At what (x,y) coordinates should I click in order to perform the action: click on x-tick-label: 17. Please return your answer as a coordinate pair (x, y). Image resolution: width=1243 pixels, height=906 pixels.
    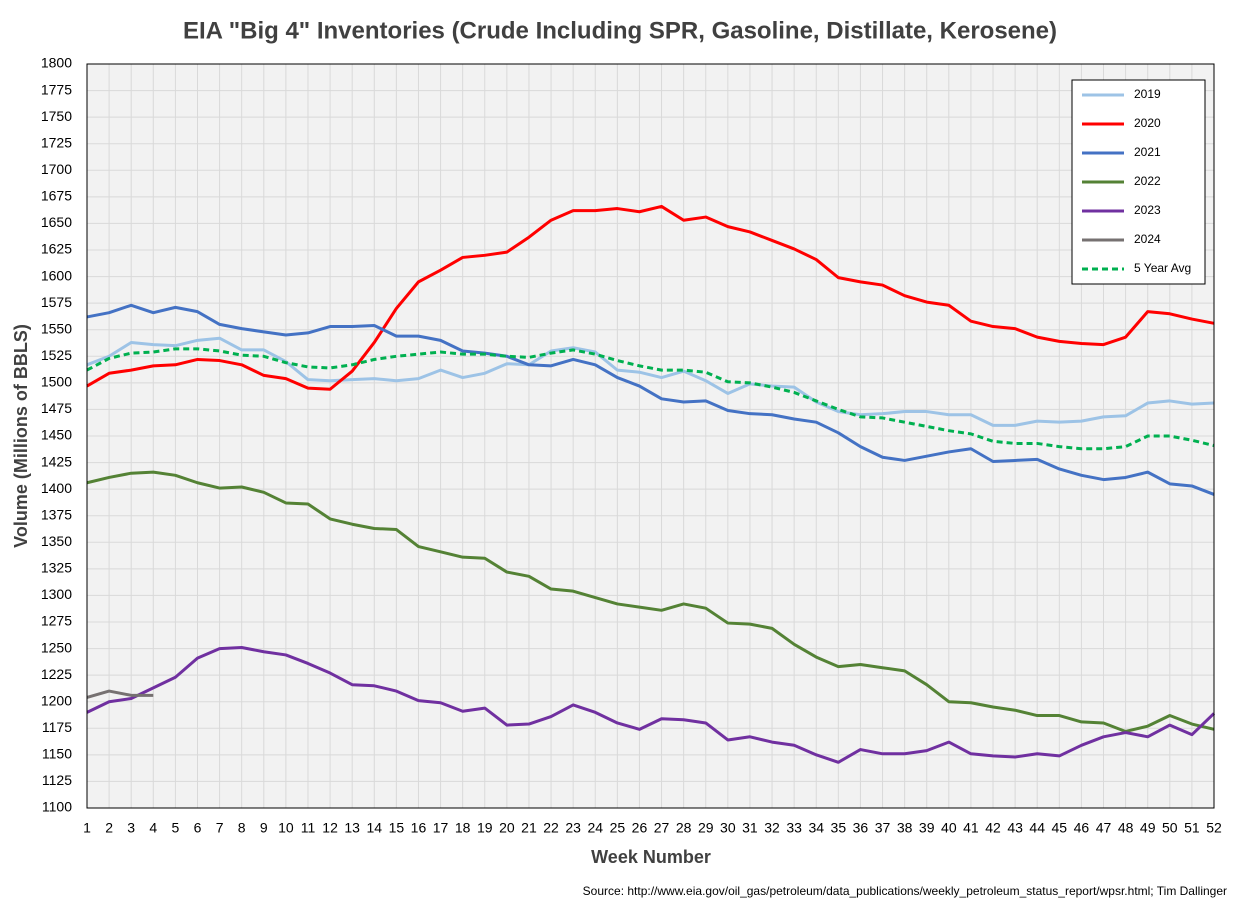
    Looking at the image, I should click on (441, 828).